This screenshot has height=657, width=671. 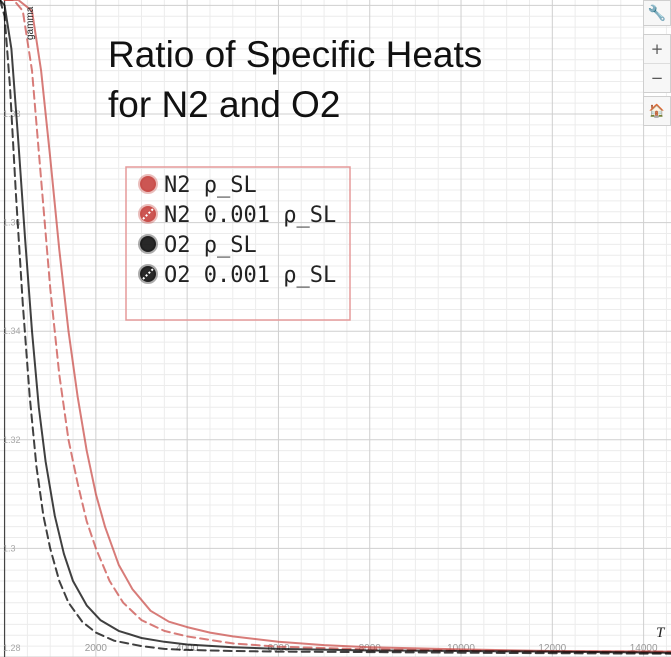 I want to click on y-tick-label: 1.38, so click(x=12, y=114).